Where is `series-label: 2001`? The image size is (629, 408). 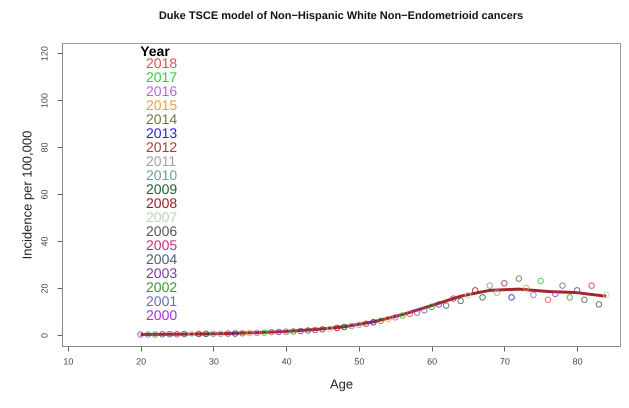 series-label: 2001 is located at coordinates (162, 301).